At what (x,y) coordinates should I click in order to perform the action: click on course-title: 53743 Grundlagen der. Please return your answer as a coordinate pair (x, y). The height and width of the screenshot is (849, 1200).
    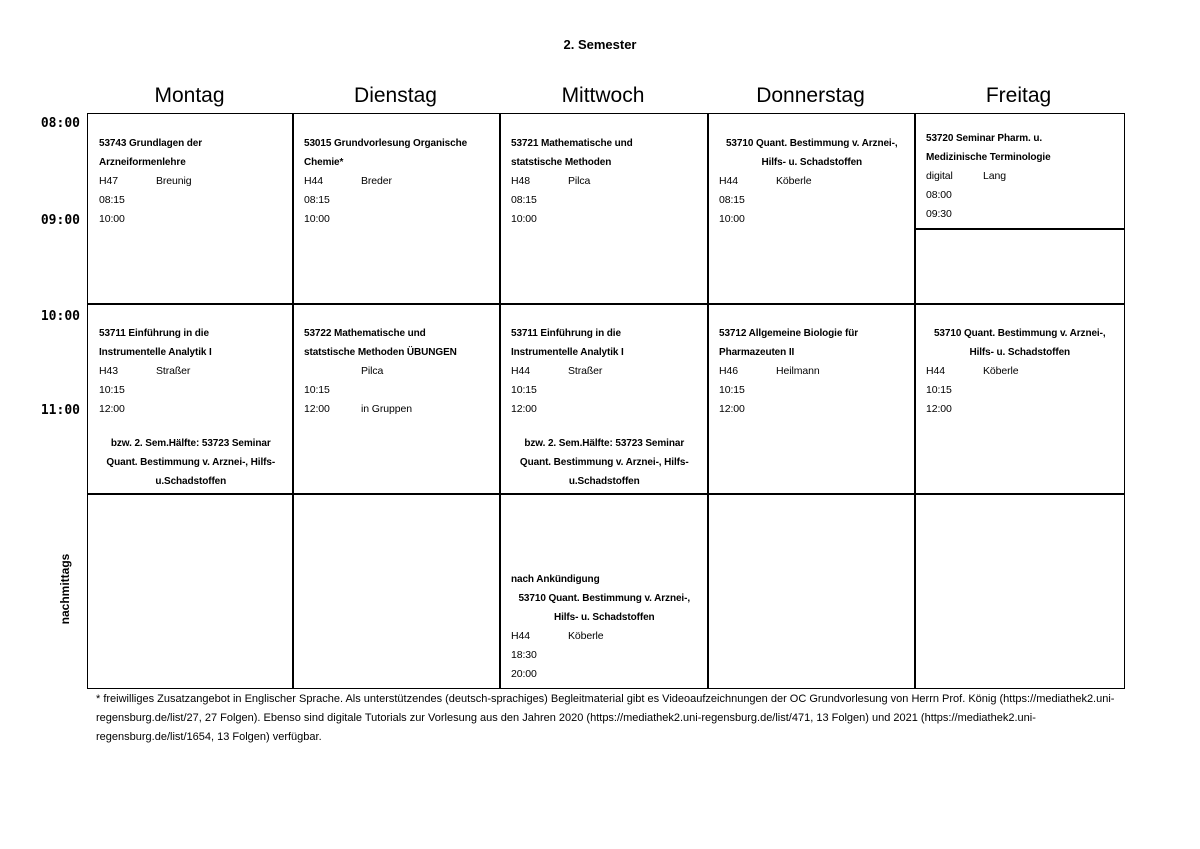
    Looking at the image, I should click on (151, 143).